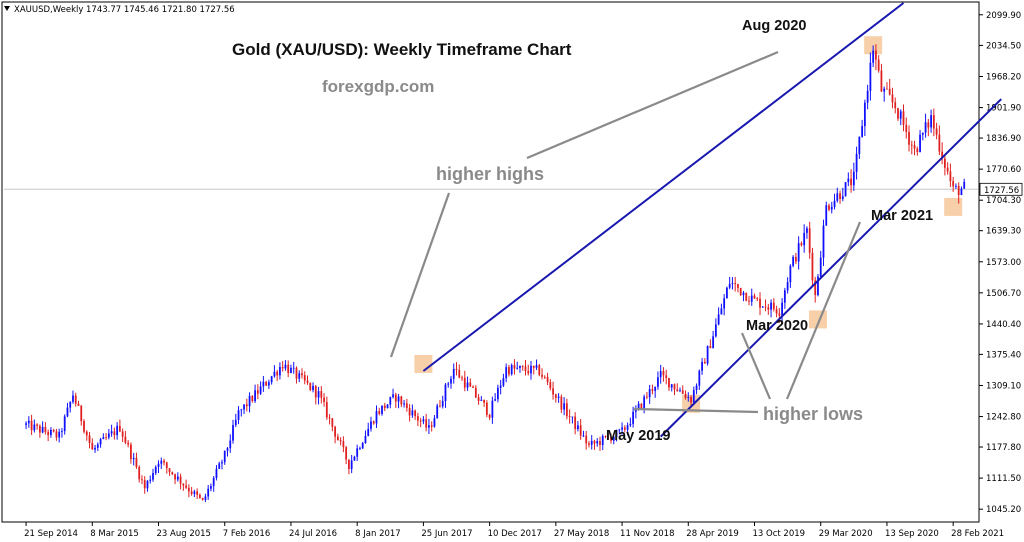 This screenshot has width=1024, height=542. I want to click on x-tick-label: 27 May 2018, so click(581, 534).